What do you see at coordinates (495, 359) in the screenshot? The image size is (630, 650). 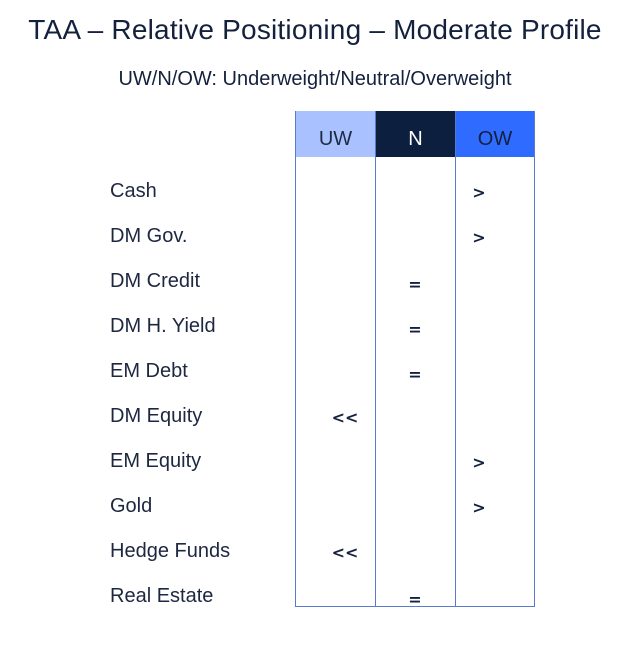 I see `column-ow: OW` at bounding box center [495, 359].